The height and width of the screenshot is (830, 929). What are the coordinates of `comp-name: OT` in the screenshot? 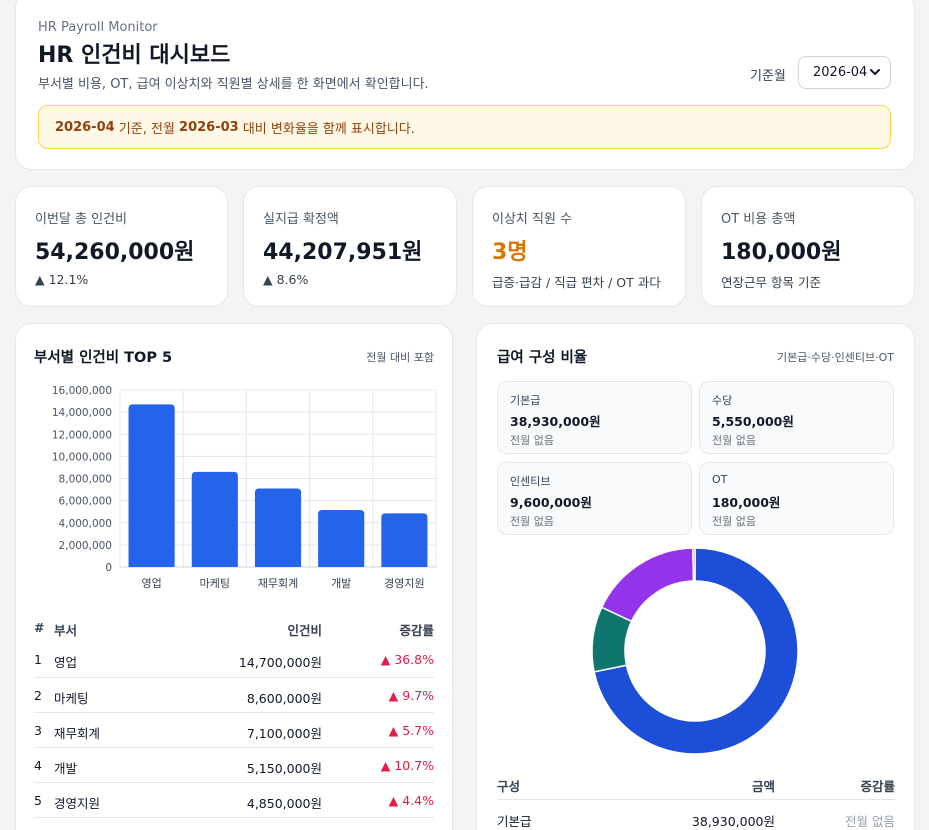 It's located at (720, 479).